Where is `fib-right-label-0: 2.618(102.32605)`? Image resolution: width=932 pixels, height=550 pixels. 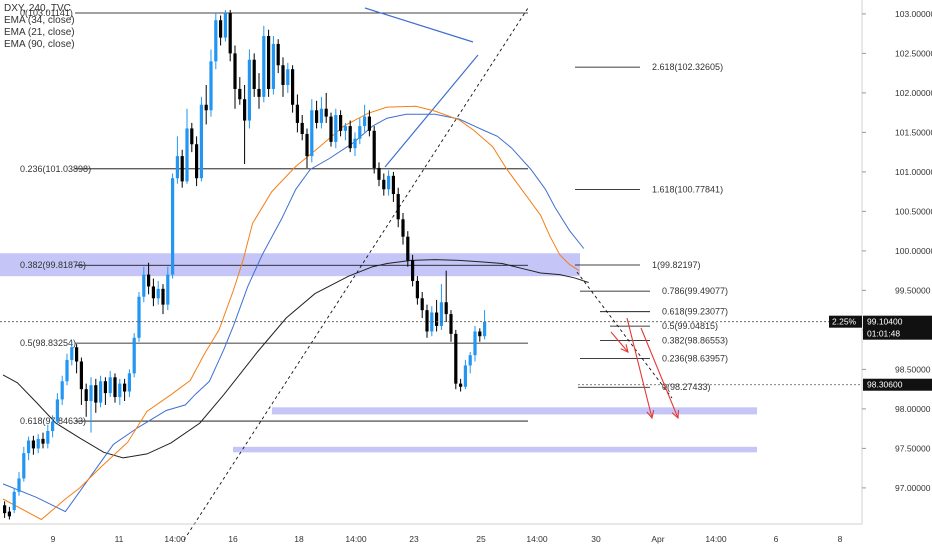
fib-right-label-0: 2.618(102.32605) is located at coordinates (687, 67).